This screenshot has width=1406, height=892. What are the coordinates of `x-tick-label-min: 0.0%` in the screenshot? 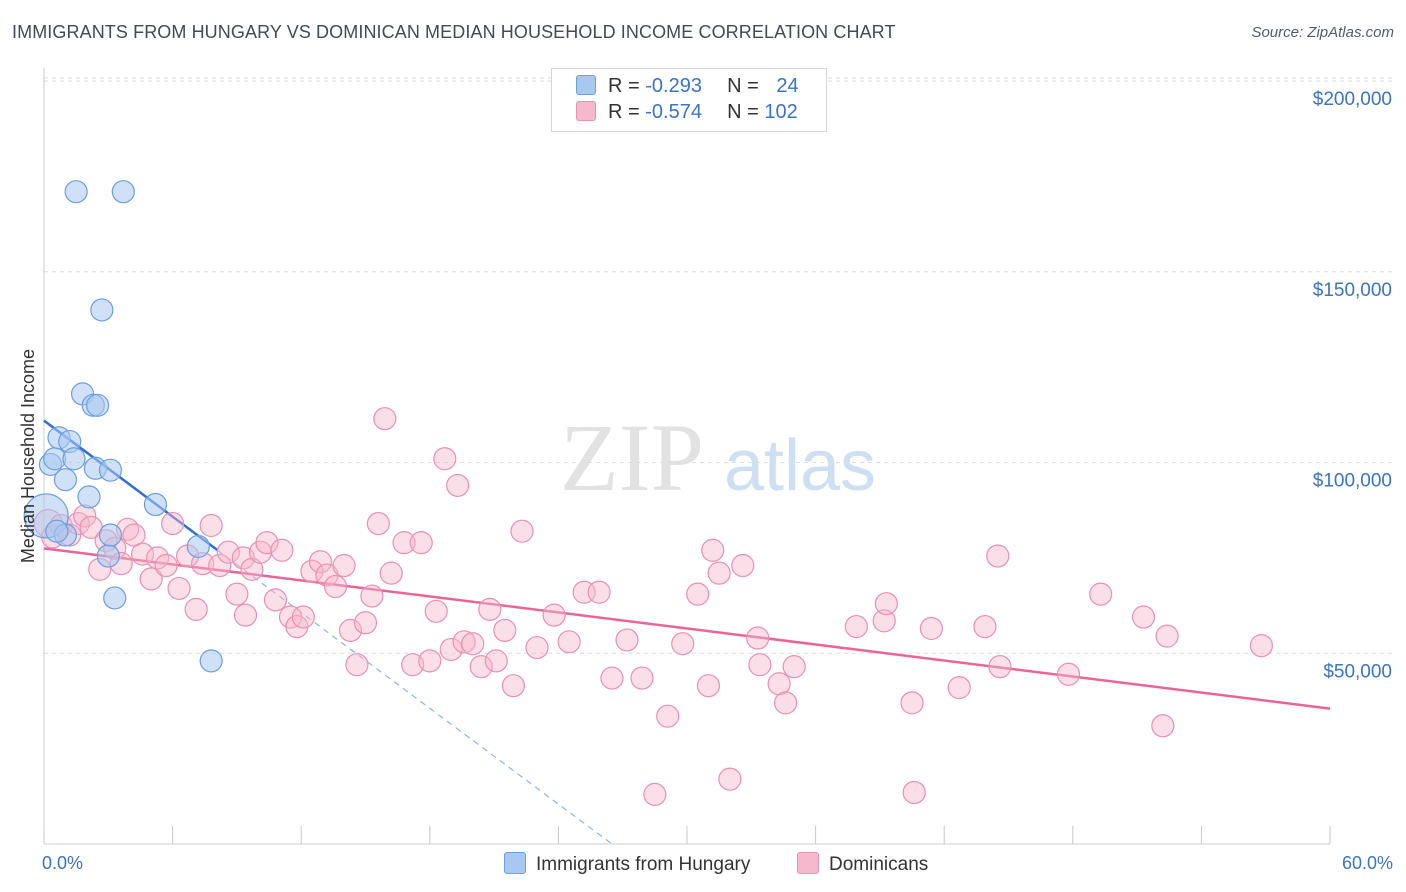 It's located at (62, 863).